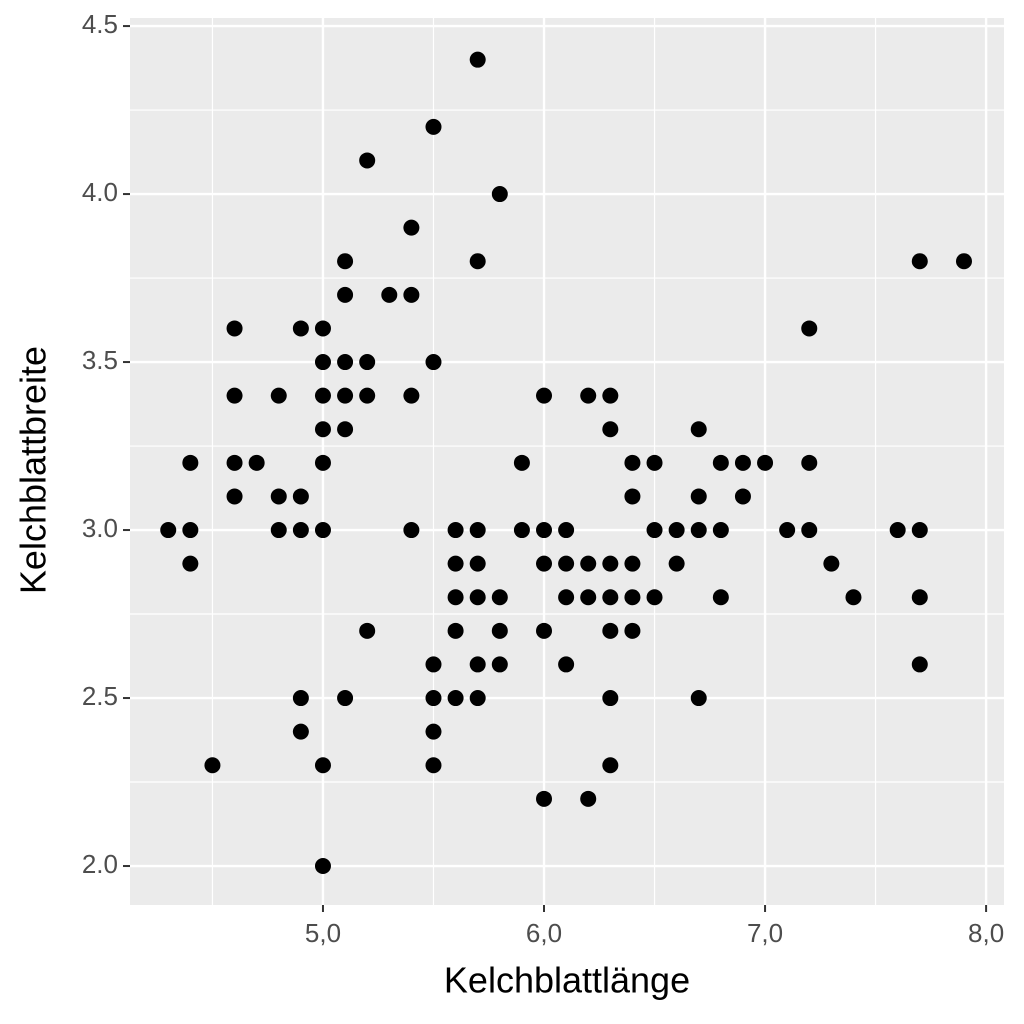 The image size is (1024, 1024). I want to click on y-tick-label: 3.0, so click(100, 528).